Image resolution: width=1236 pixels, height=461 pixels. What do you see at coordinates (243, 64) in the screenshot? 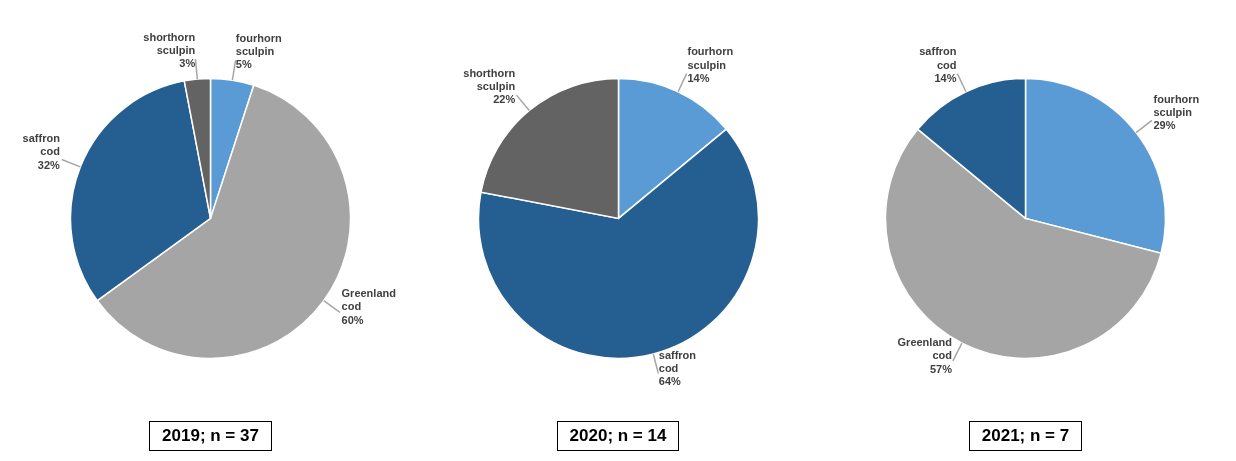
I see `data-label: 5%` at bounding box center [243, 64].